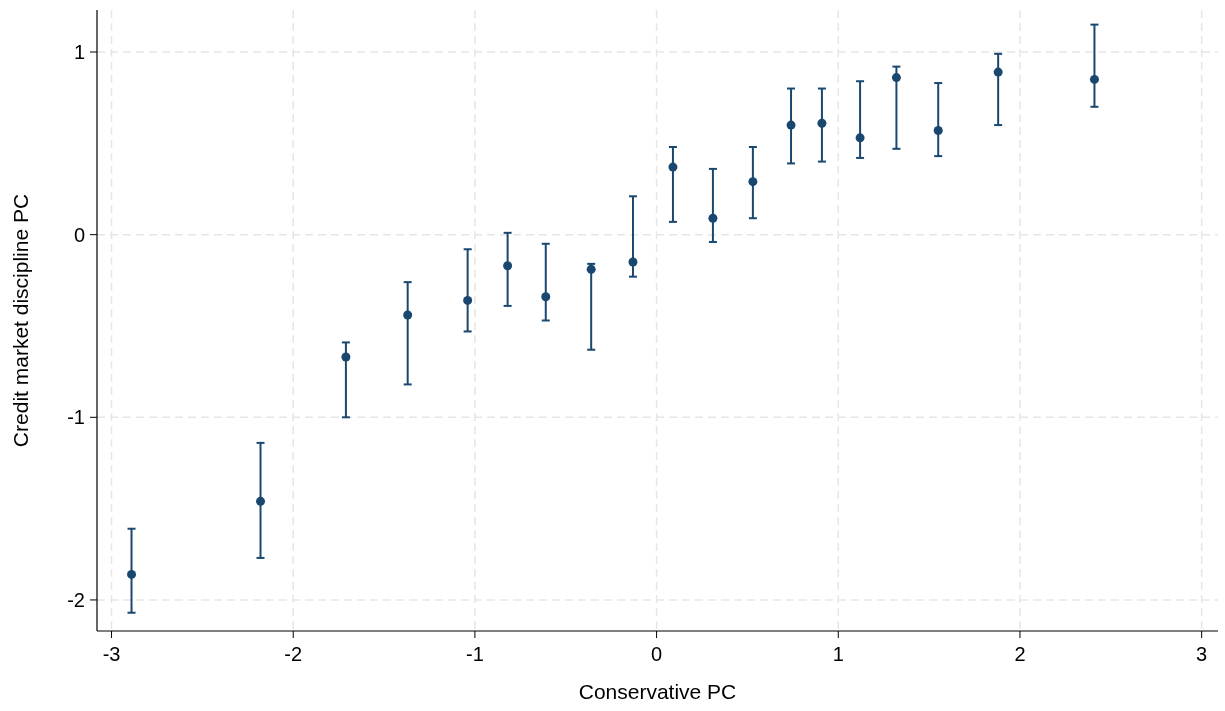 Image resolution: width=1225 pixels, height=711 pixels. Describe the element at coordinates (76, 599) in the screenshot. I see `y-tick-label: -2` at that location.